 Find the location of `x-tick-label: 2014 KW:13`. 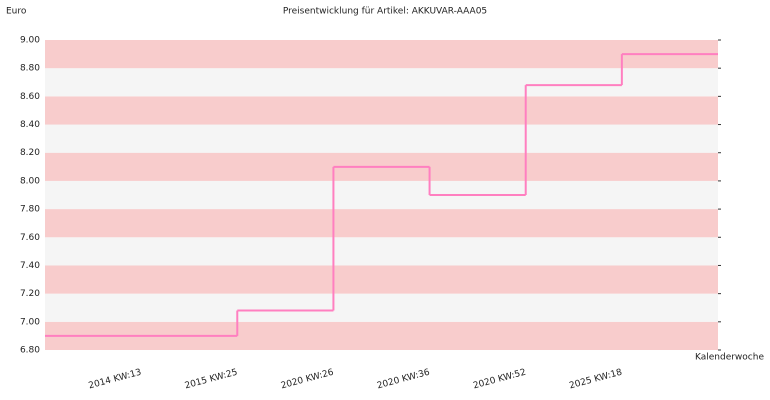

x-tick-label: 2014 KW:13 is located at coordinates (115, 380).